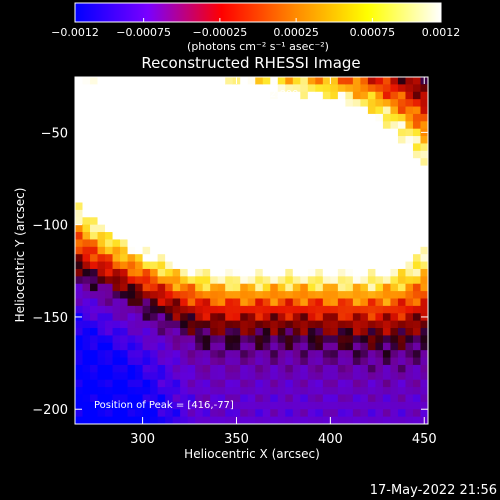  What do you see at coordinates (220, 32) in the screenshot?
I see `colorbar-tick-label: −0.00025` at bounding box center [220, 32].